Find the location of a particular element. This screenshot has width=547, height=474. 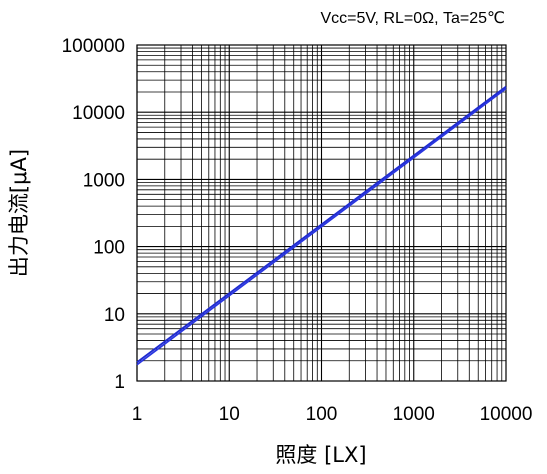

x-tick-label: 1000 is located at coordinates (414, 414).